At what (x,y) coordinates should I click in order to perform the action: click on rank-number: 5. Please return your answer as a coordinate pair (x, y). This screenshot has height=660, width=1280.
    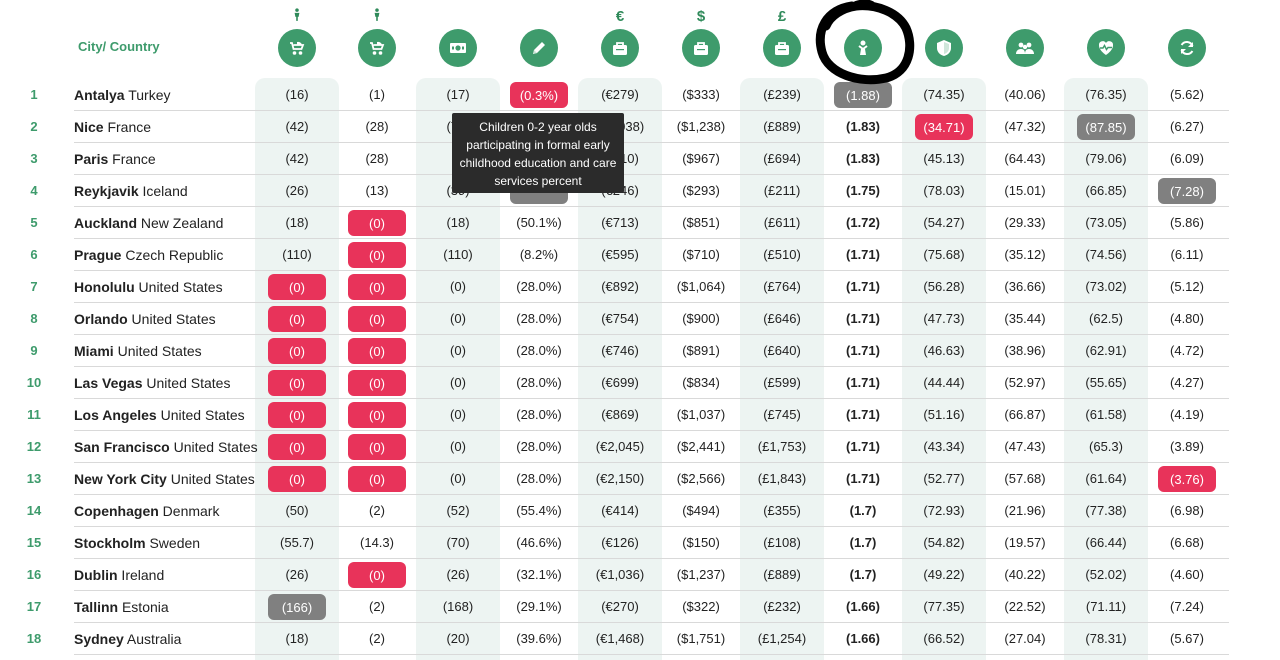
    Looking at the image, I should click on (34, 222).